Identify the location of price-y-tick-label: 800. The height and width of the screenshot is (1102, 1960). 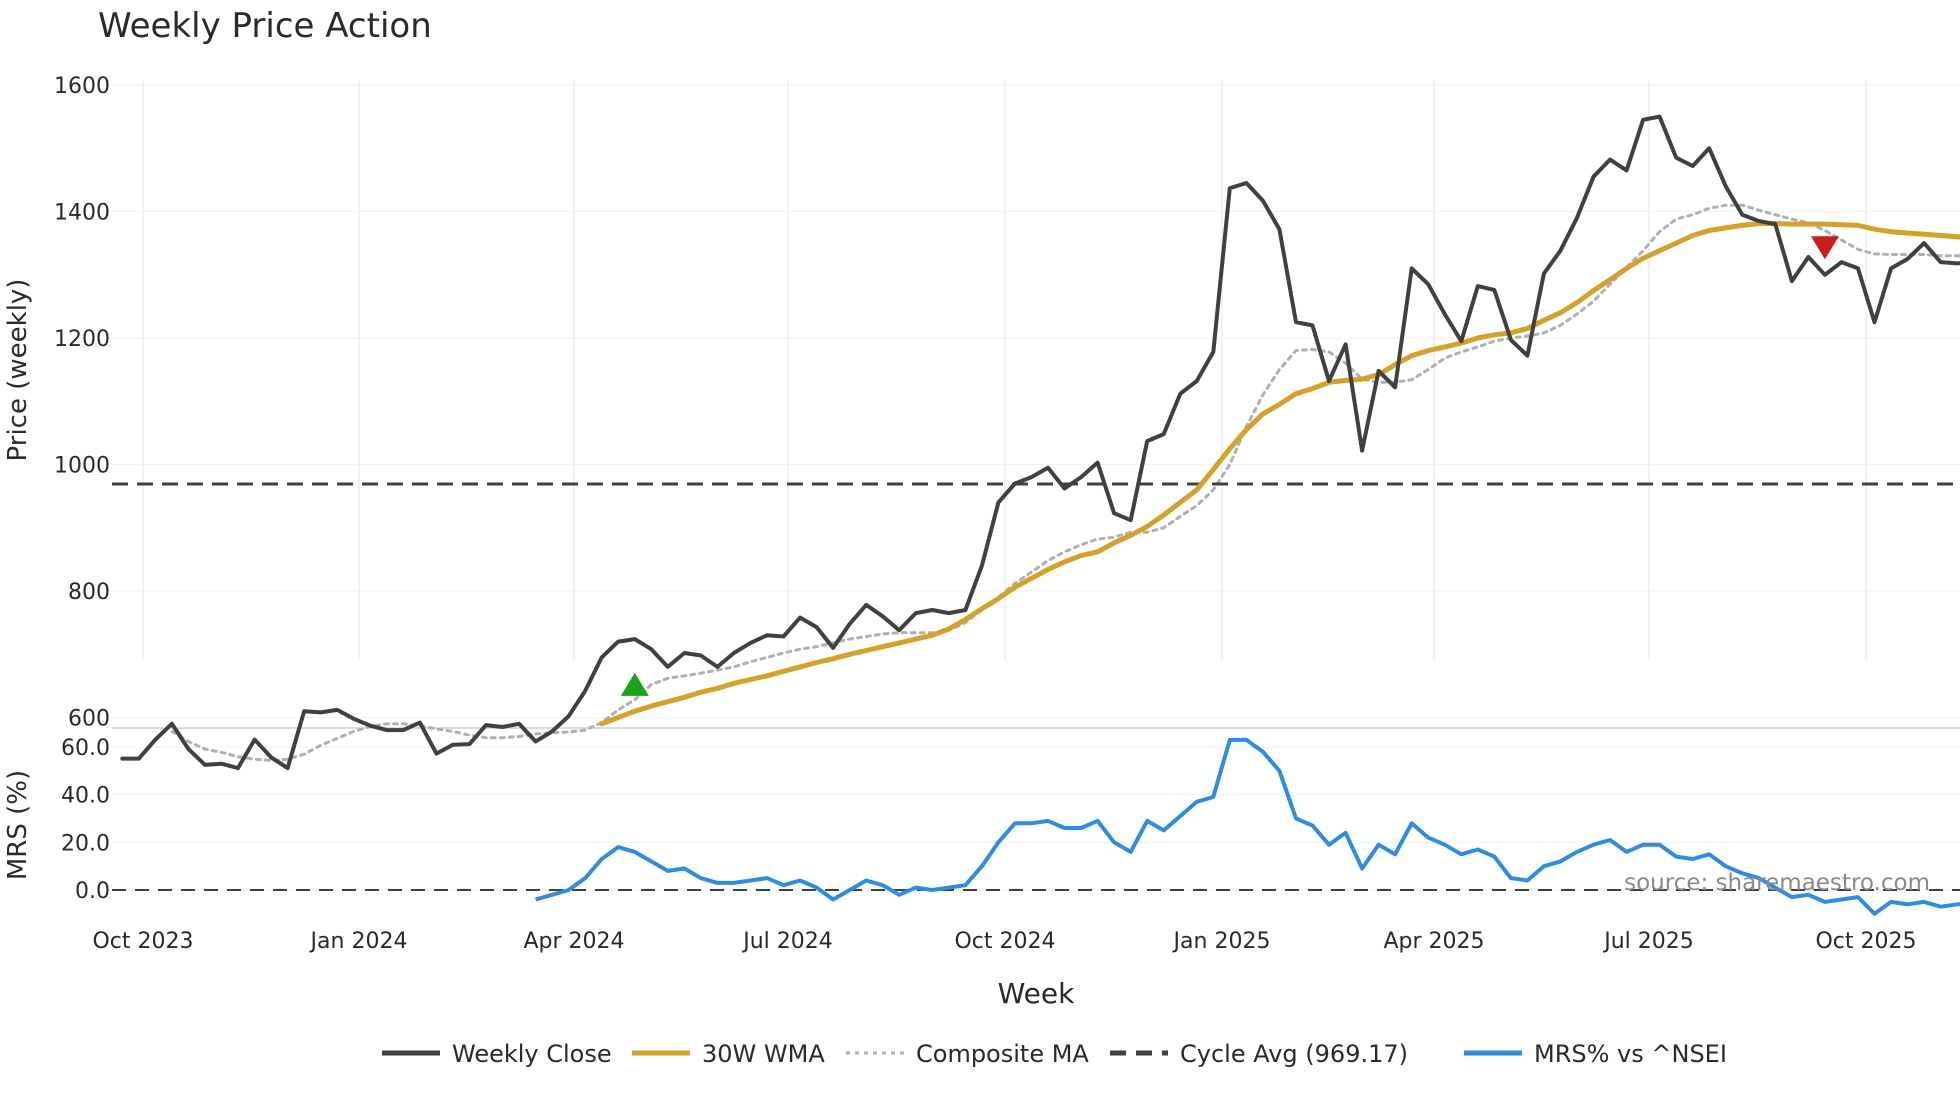
(89, 592).